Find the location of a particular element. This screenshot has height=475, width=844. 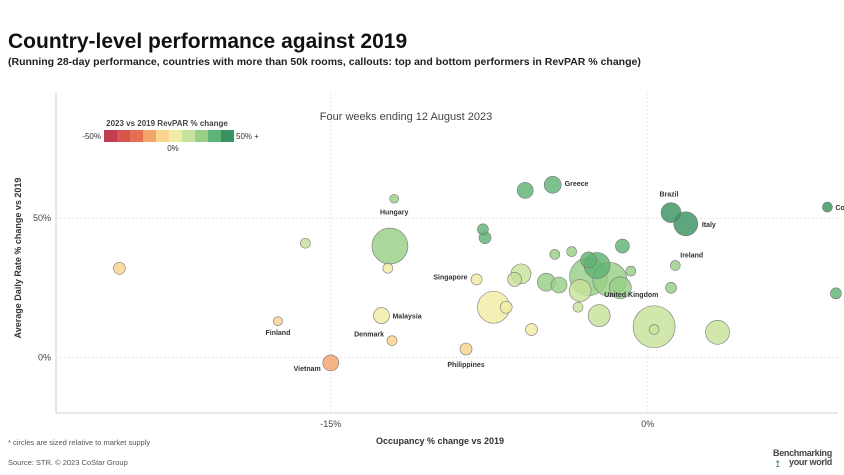

point-label: Singapore is located at coordinates (450, 277).